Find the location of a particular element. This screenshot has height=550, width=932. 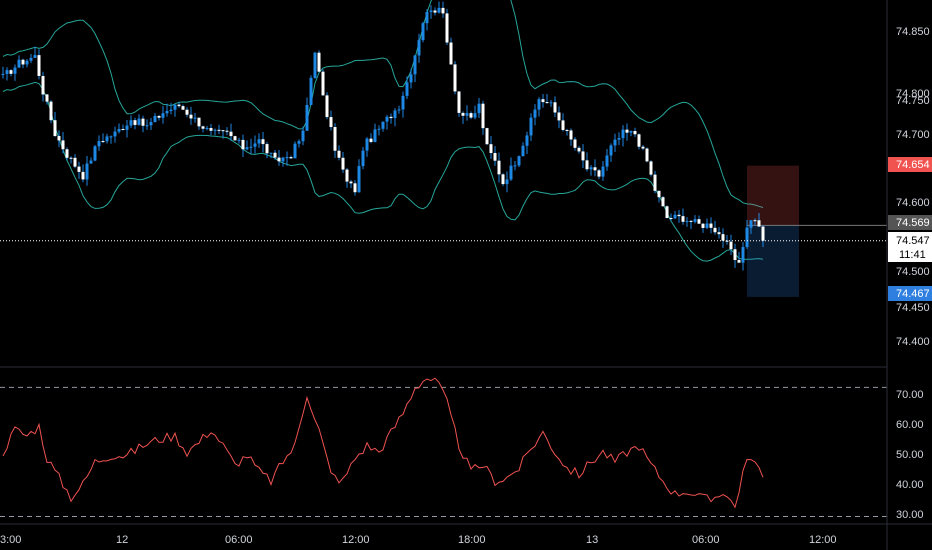

target-price-tag: 74.467 is located at coordinates (913, 294).